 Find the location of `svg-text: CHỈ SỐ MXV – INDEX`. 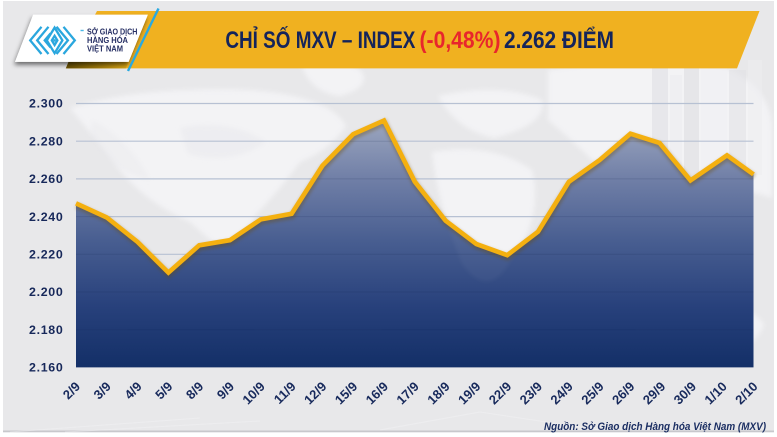

svg-text: CHỈ SỐ MXV – INDEX is located at coordinates (320, 39).